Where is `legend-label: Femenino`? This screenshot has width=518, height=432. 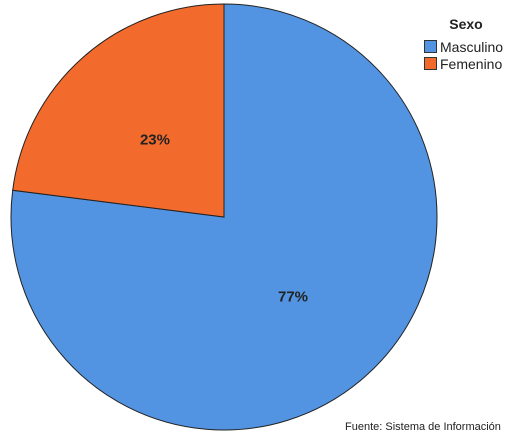
legend-label: Femenino is located at coordinates (471, 63).